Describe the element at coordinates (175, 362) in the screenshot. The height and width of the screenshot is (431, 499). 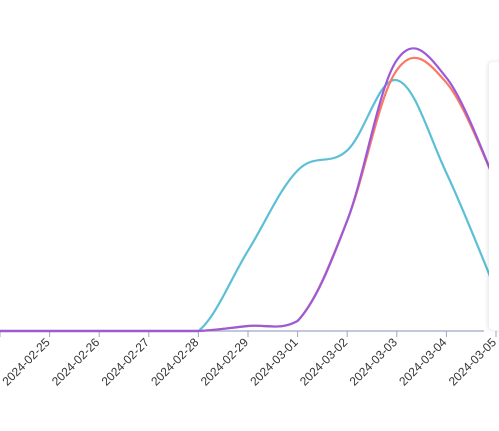
I see `x-tick-label: 2024-02-28` at that location.